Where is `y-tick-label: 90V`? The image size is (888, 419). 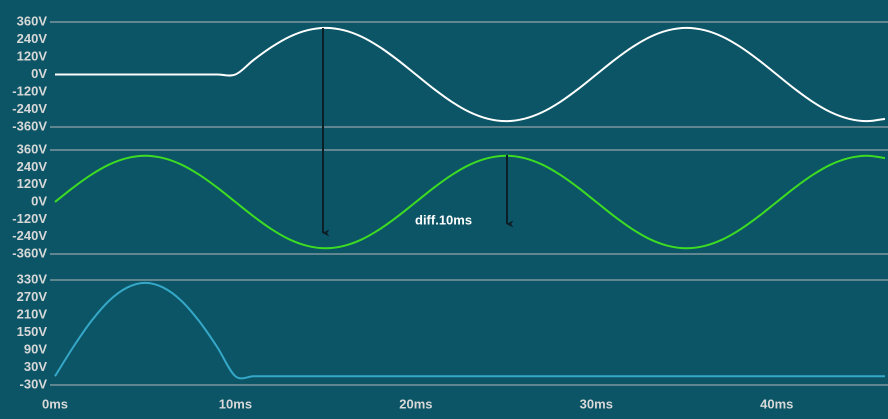
y-tick-label: 90V is located at coordinates (35, 348).